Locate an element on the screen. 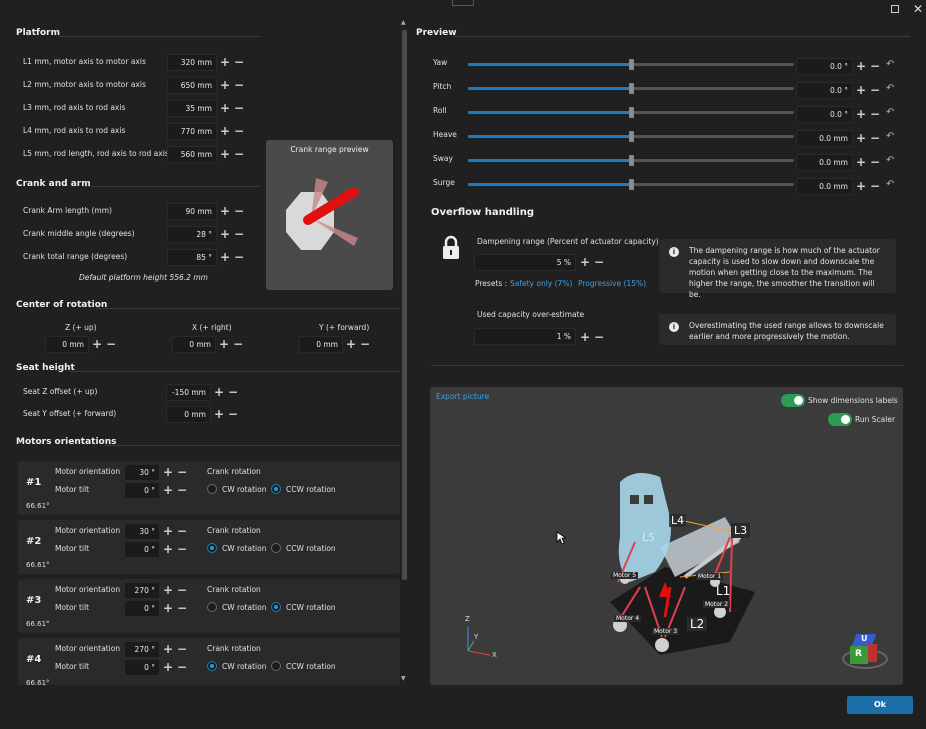 This screenshot has height=729, width=926. scroll-down-arrow: ▼ is located at coordinates (403, 678).